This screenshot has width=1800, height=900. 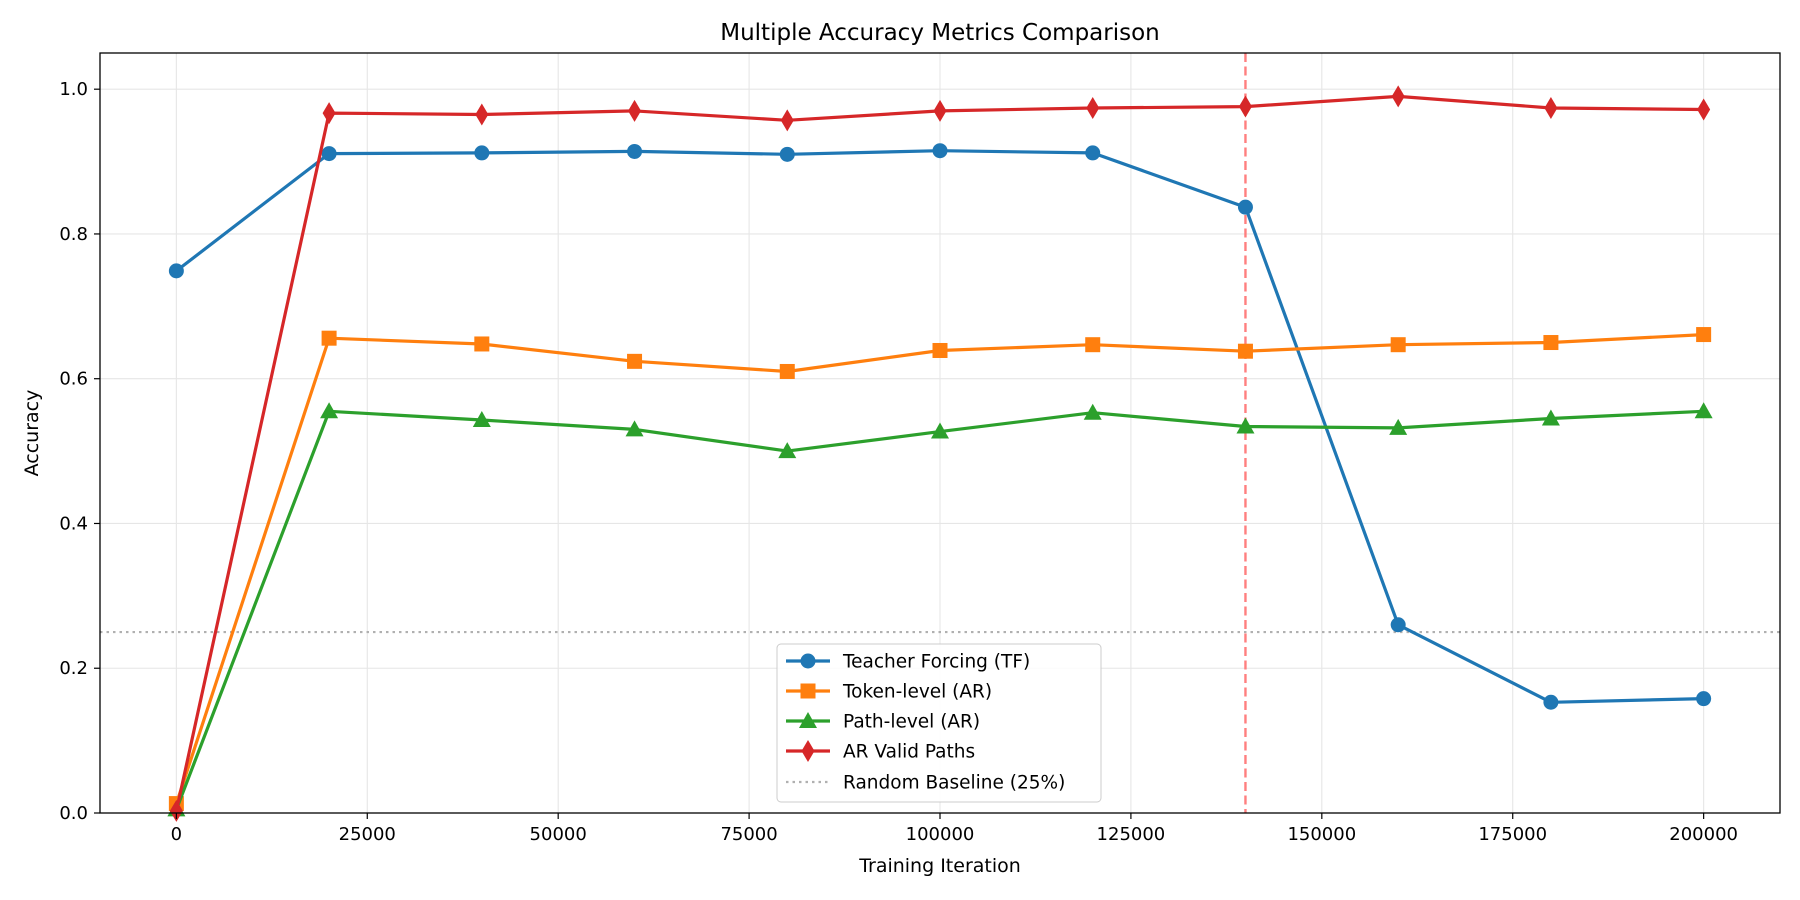 What do you see at coordinates (32, 433) in the screenshot?
I see `y-axis-label: Accuracy` at bounding box center [32, 433].